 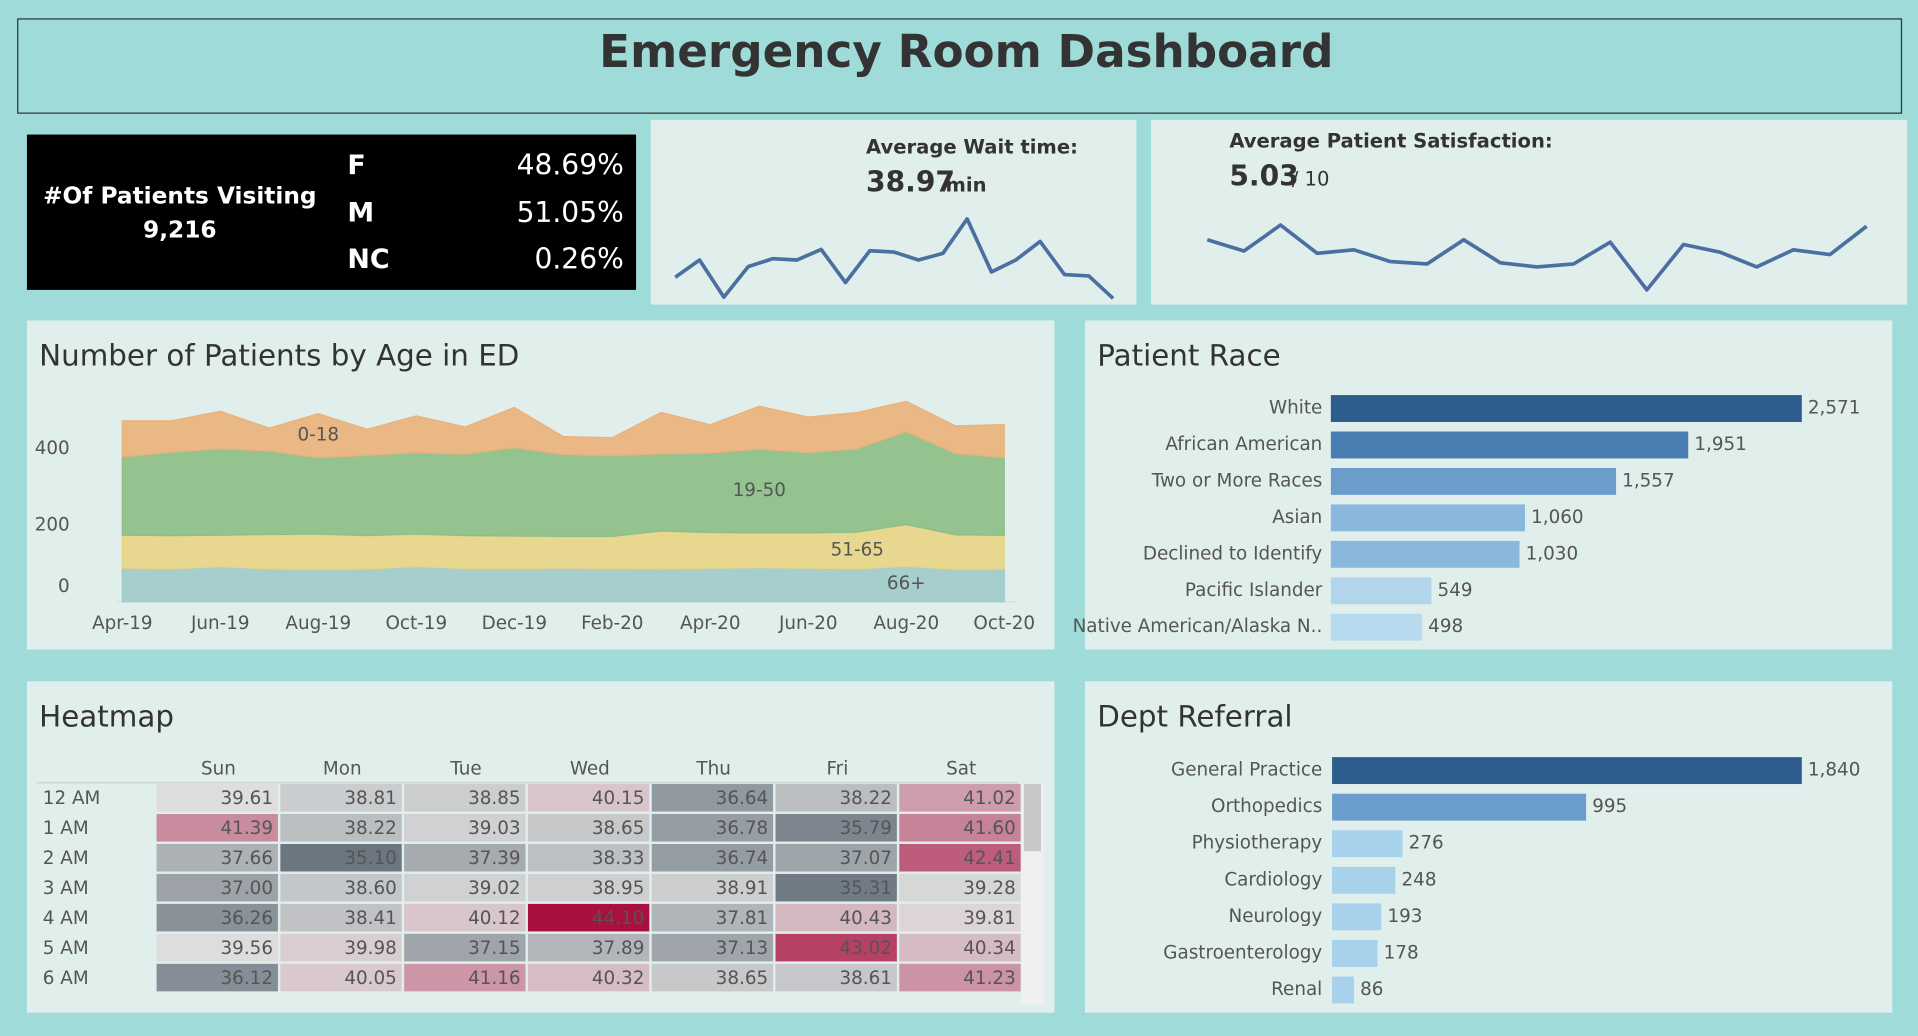 I want to click on cell-label: 39.02, so click(x=494, y=888).